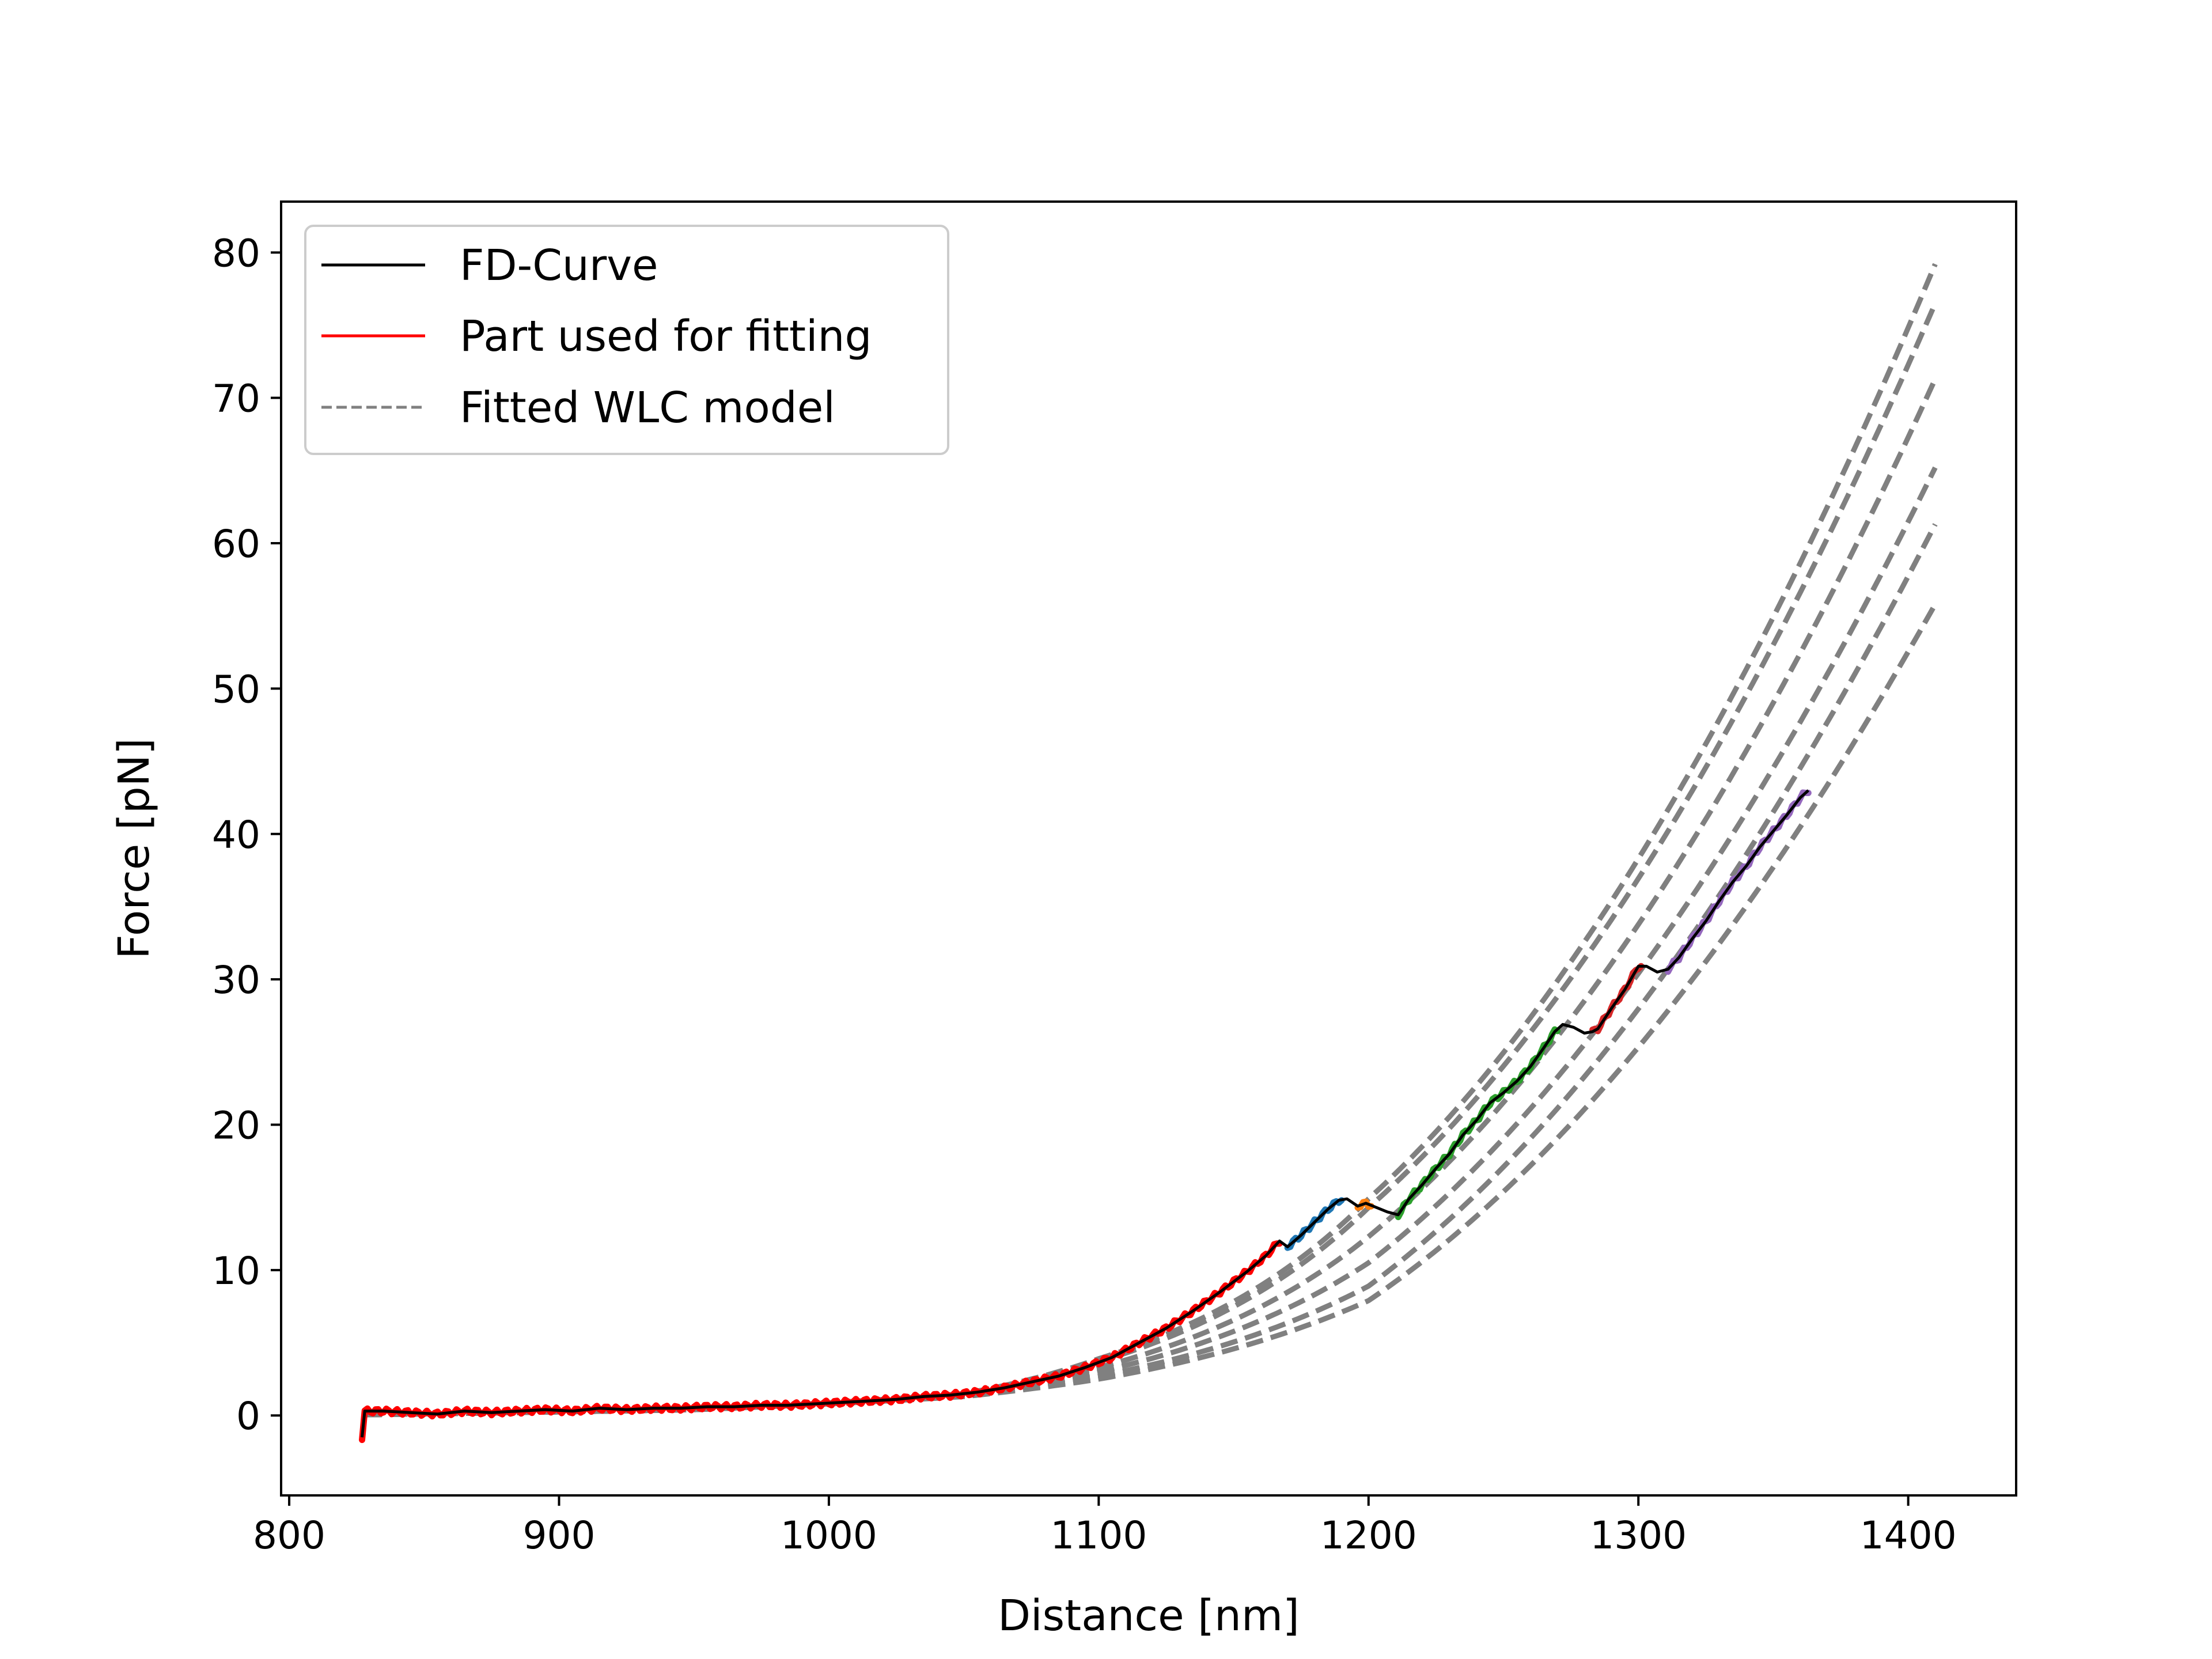  I want to click on x-tick-label: 1200, so click(1368, 1535).